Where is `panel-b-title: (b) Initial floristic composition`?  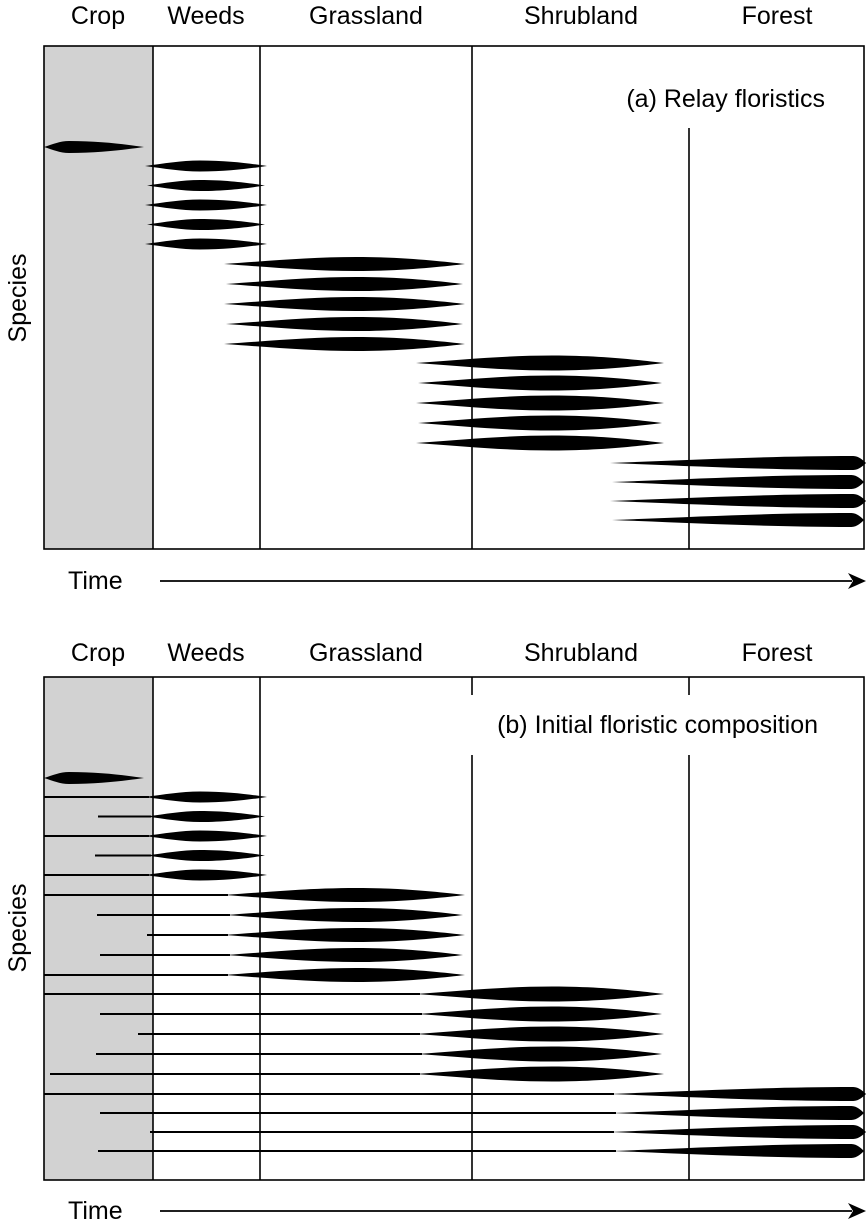 panel-b-title: (b) Initial floristic composition is located at coordinates (657, 725).